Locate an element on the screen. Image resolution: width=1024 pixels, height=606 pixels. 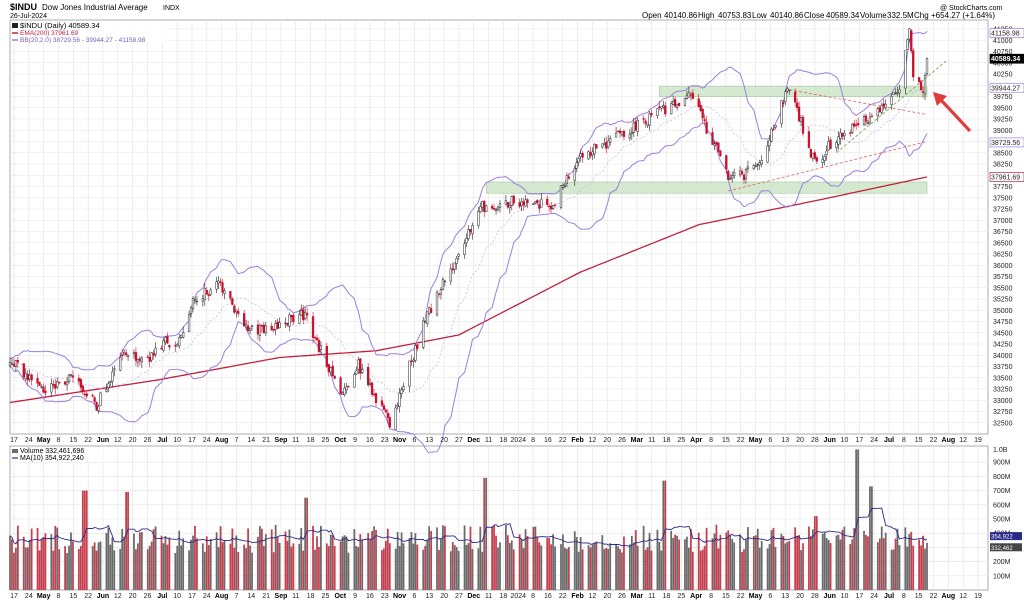
ohlc-high: 40753.83 is located at coordinates (735, 15).